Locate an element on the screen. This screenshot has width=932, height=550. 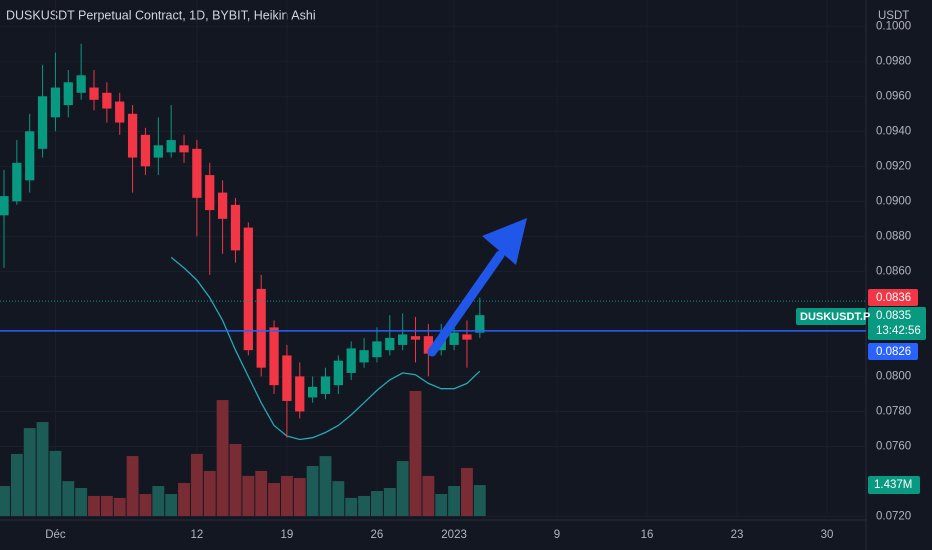
x-tick-label: 19 is located at coordinates (287, 535).